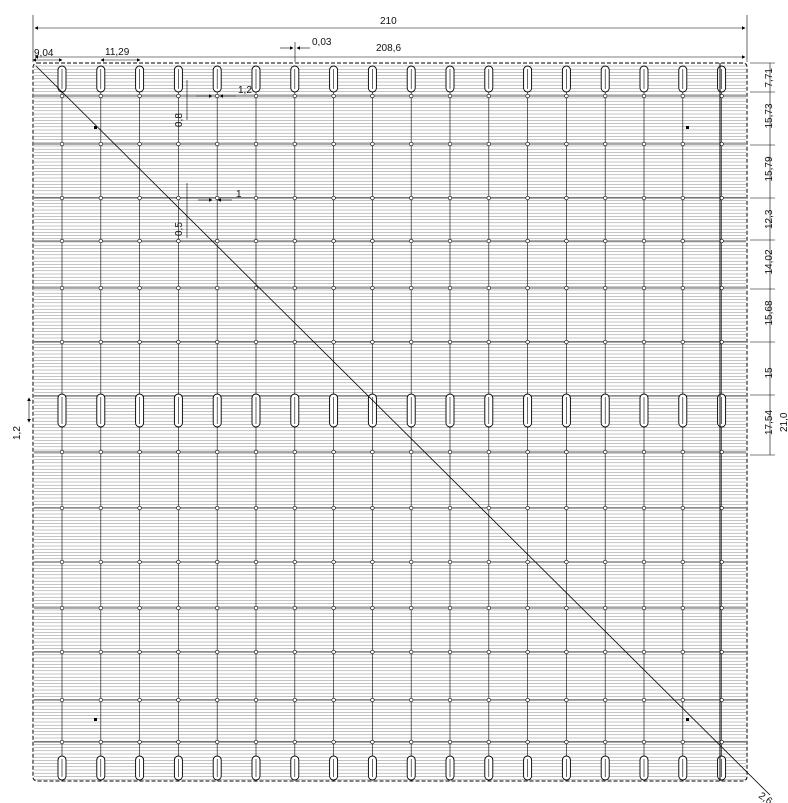  I want to click on dimension-feature-width: 1, so click(220, 195).